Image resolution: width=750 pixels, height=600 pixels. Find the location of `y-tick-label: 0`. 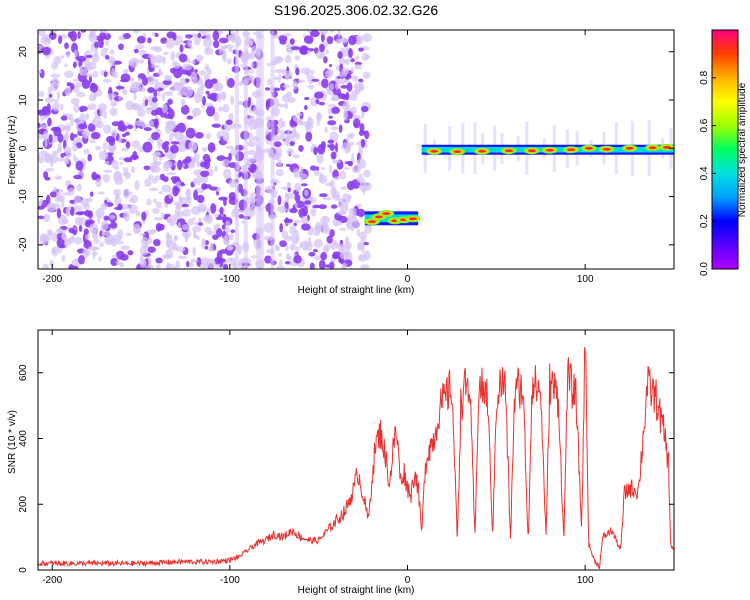

y-tick-label: 0 is located at coordinates (23, 148).